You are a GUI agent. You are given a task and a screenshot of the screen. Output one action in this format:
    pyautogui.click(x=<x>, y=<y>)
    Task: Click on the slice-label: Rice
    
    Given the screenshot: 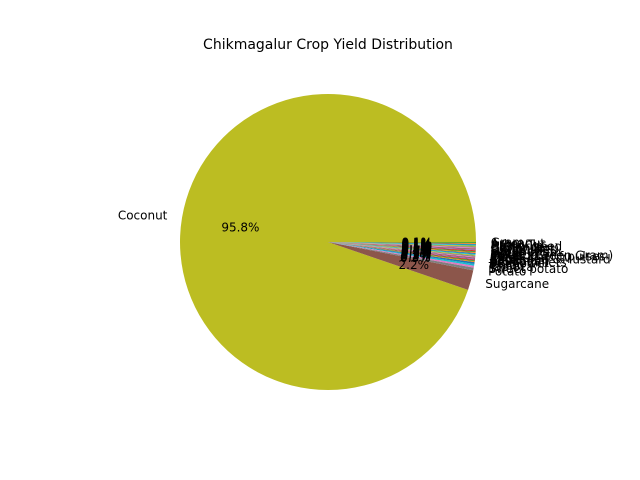 What is the action you would take?
    pyautogui.click(x=503, y=258)
    